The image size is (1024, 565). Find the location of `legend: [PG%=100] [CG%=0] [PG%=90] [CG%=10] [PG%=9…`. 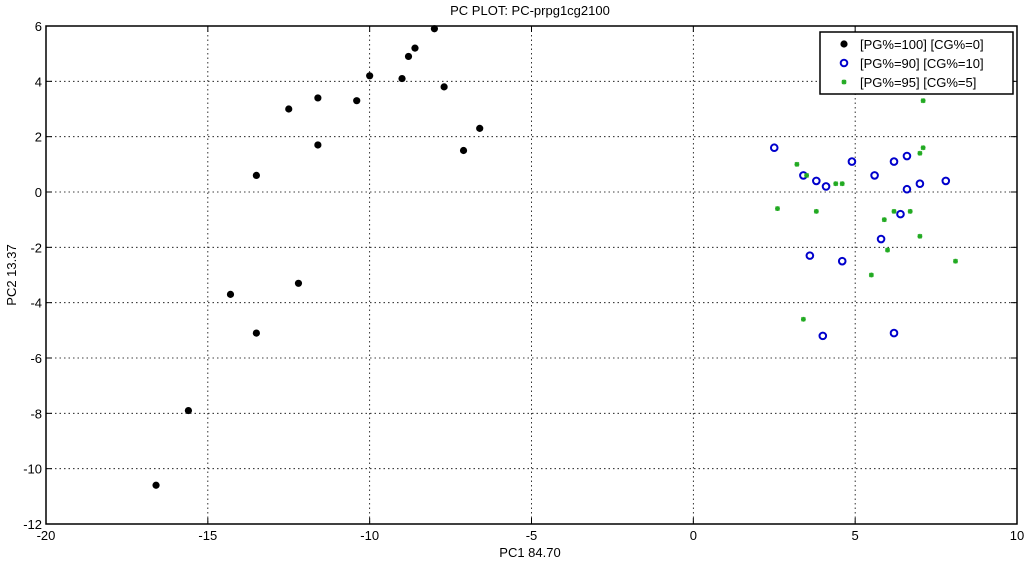

legend: [PG%=100] [CG%=0] [PG%=90] [CG%=10] [PG%=9… is located at coordinates (916, 63).